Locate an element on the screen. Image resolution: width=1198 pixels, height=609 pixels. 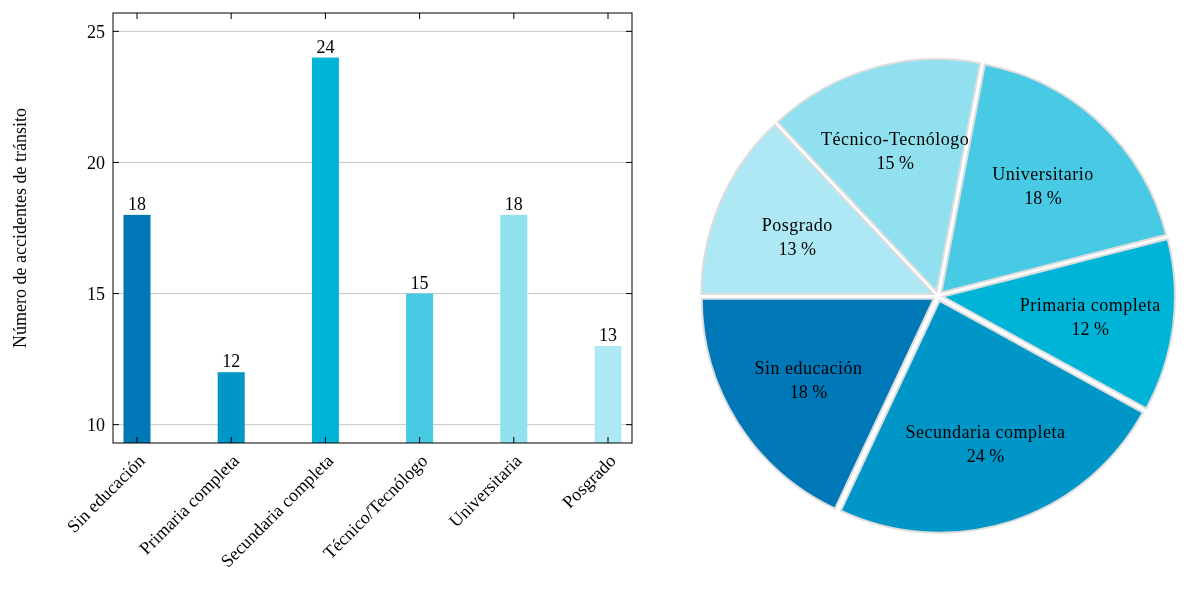
data-label: 15 is located at coordinates (419, 282).